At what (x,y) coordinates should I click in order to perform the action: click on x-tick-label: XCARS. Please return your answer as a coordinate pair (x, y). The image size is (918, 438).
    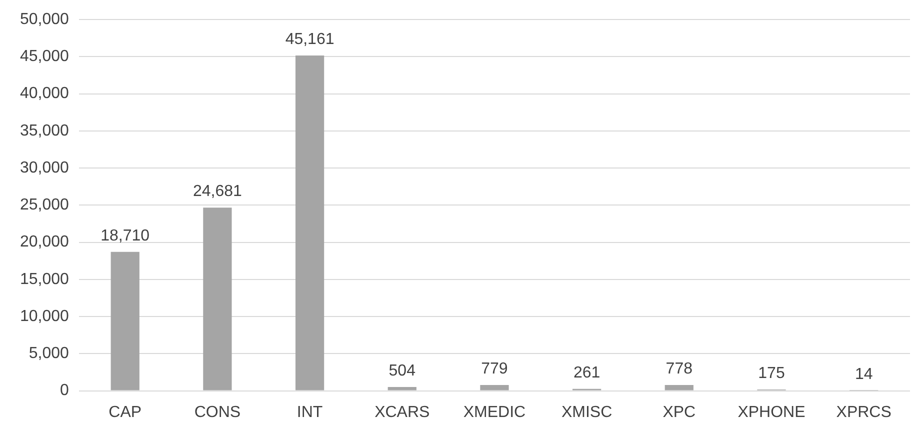
    Looking at the image, I should click on (402, 412).